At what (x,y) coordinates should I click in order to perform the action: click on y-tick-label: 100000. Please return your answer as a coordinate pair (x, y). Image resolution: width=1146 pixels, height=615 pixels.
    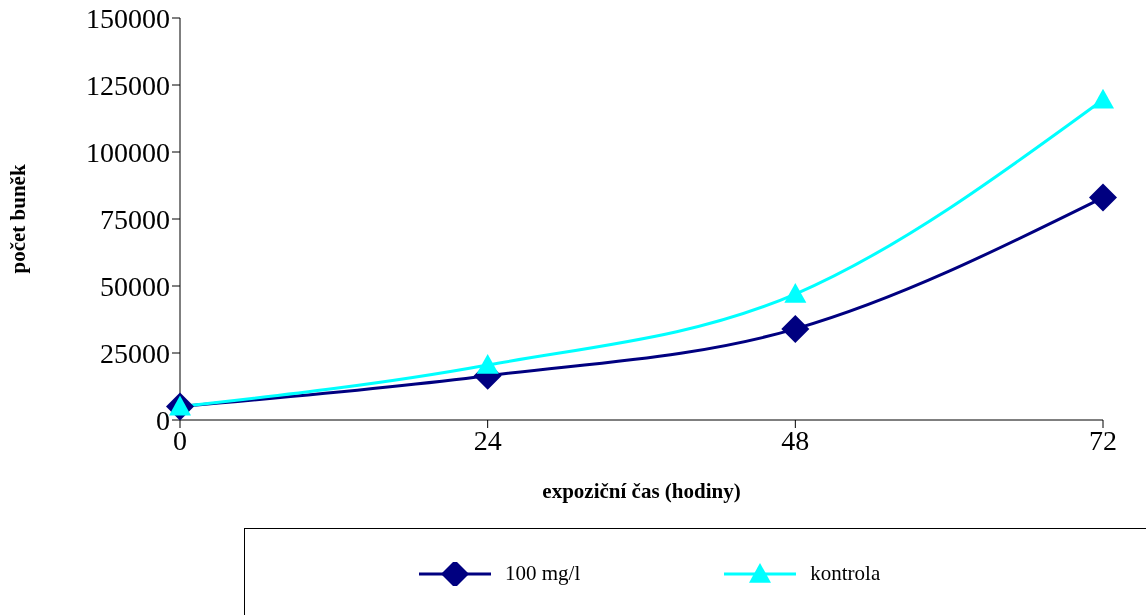
    Looking at the image, I should click on (128, 152).